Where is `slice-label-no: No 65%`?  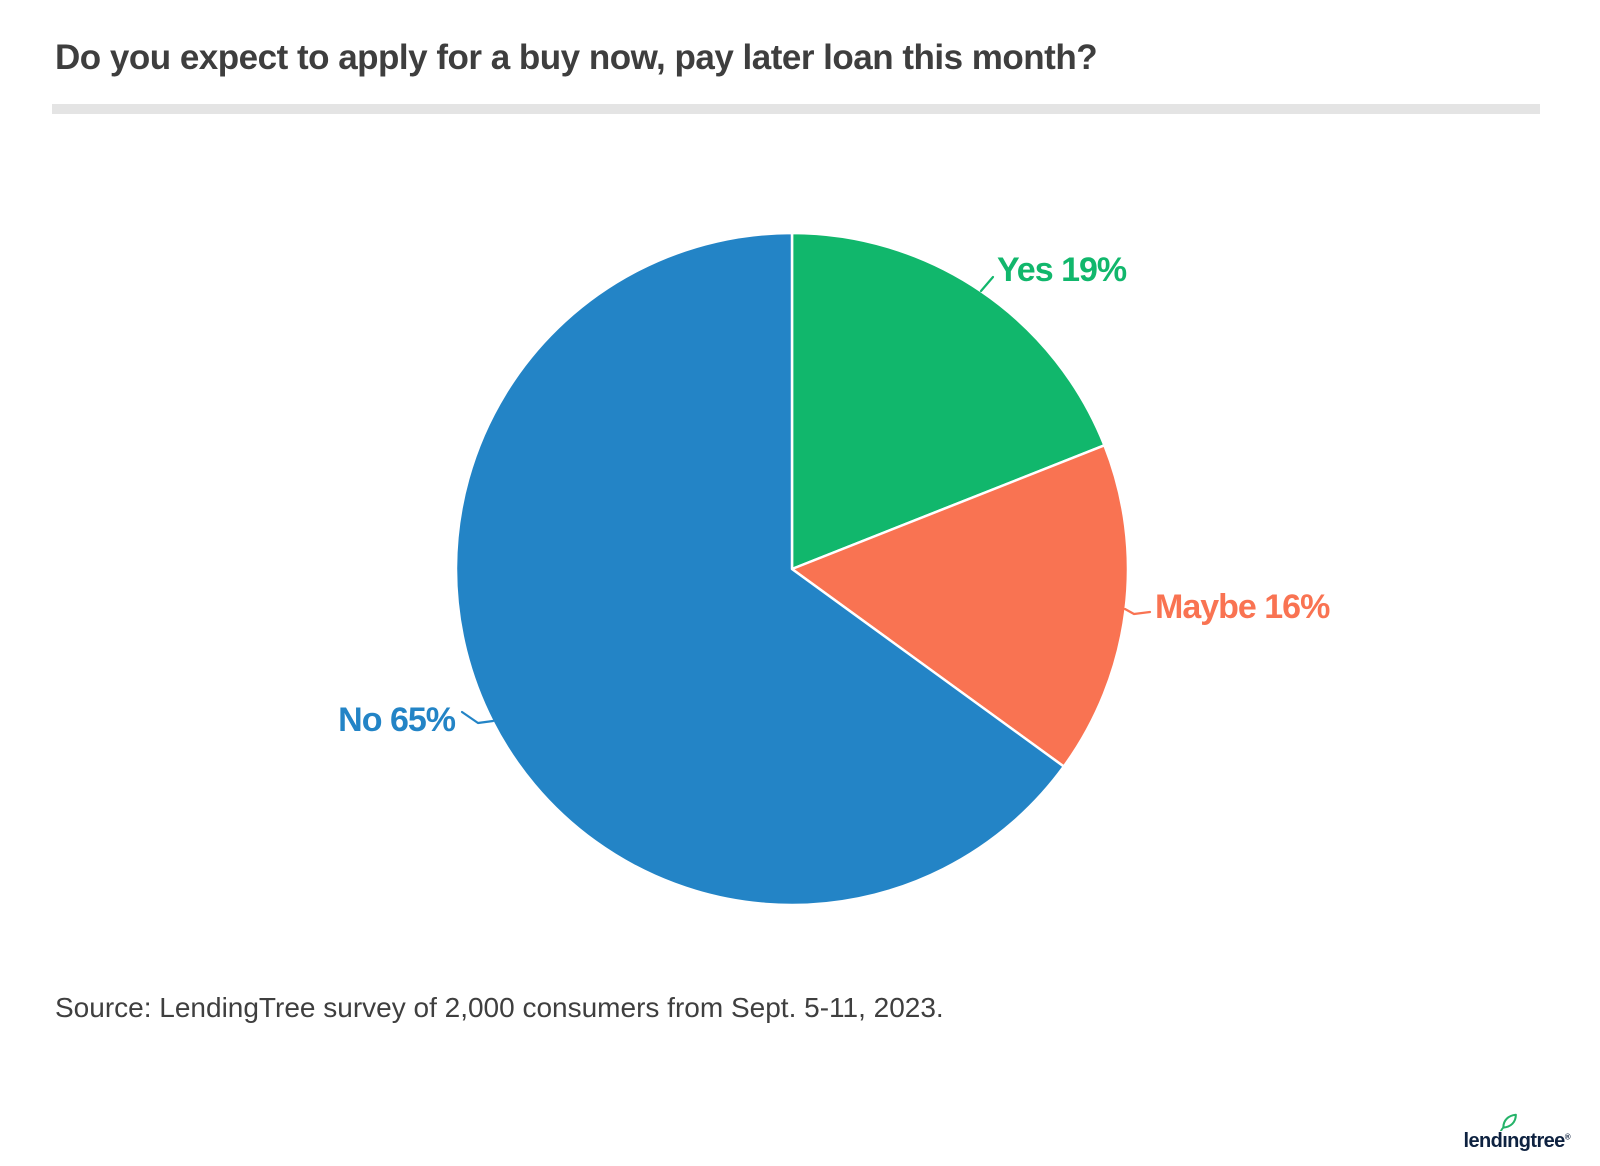
slice-label-no: No 65% is located at coordinates (397, 720).